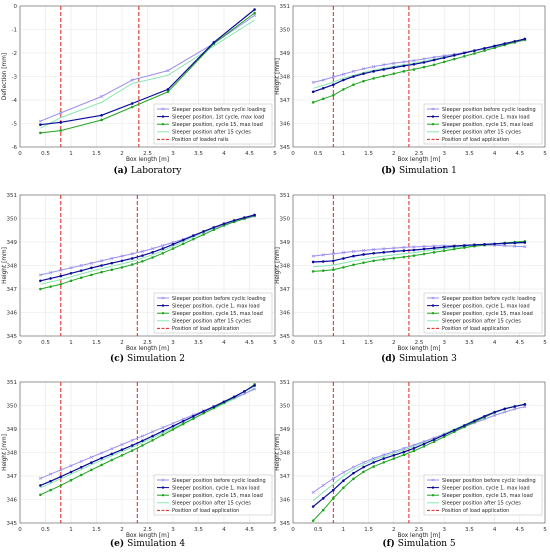 This screenshot has height=553, width=550. What do you see at coordinates (285, 220) in the screenshot?
I see `y-tick-label: 350` at bounding box center [285, 220].